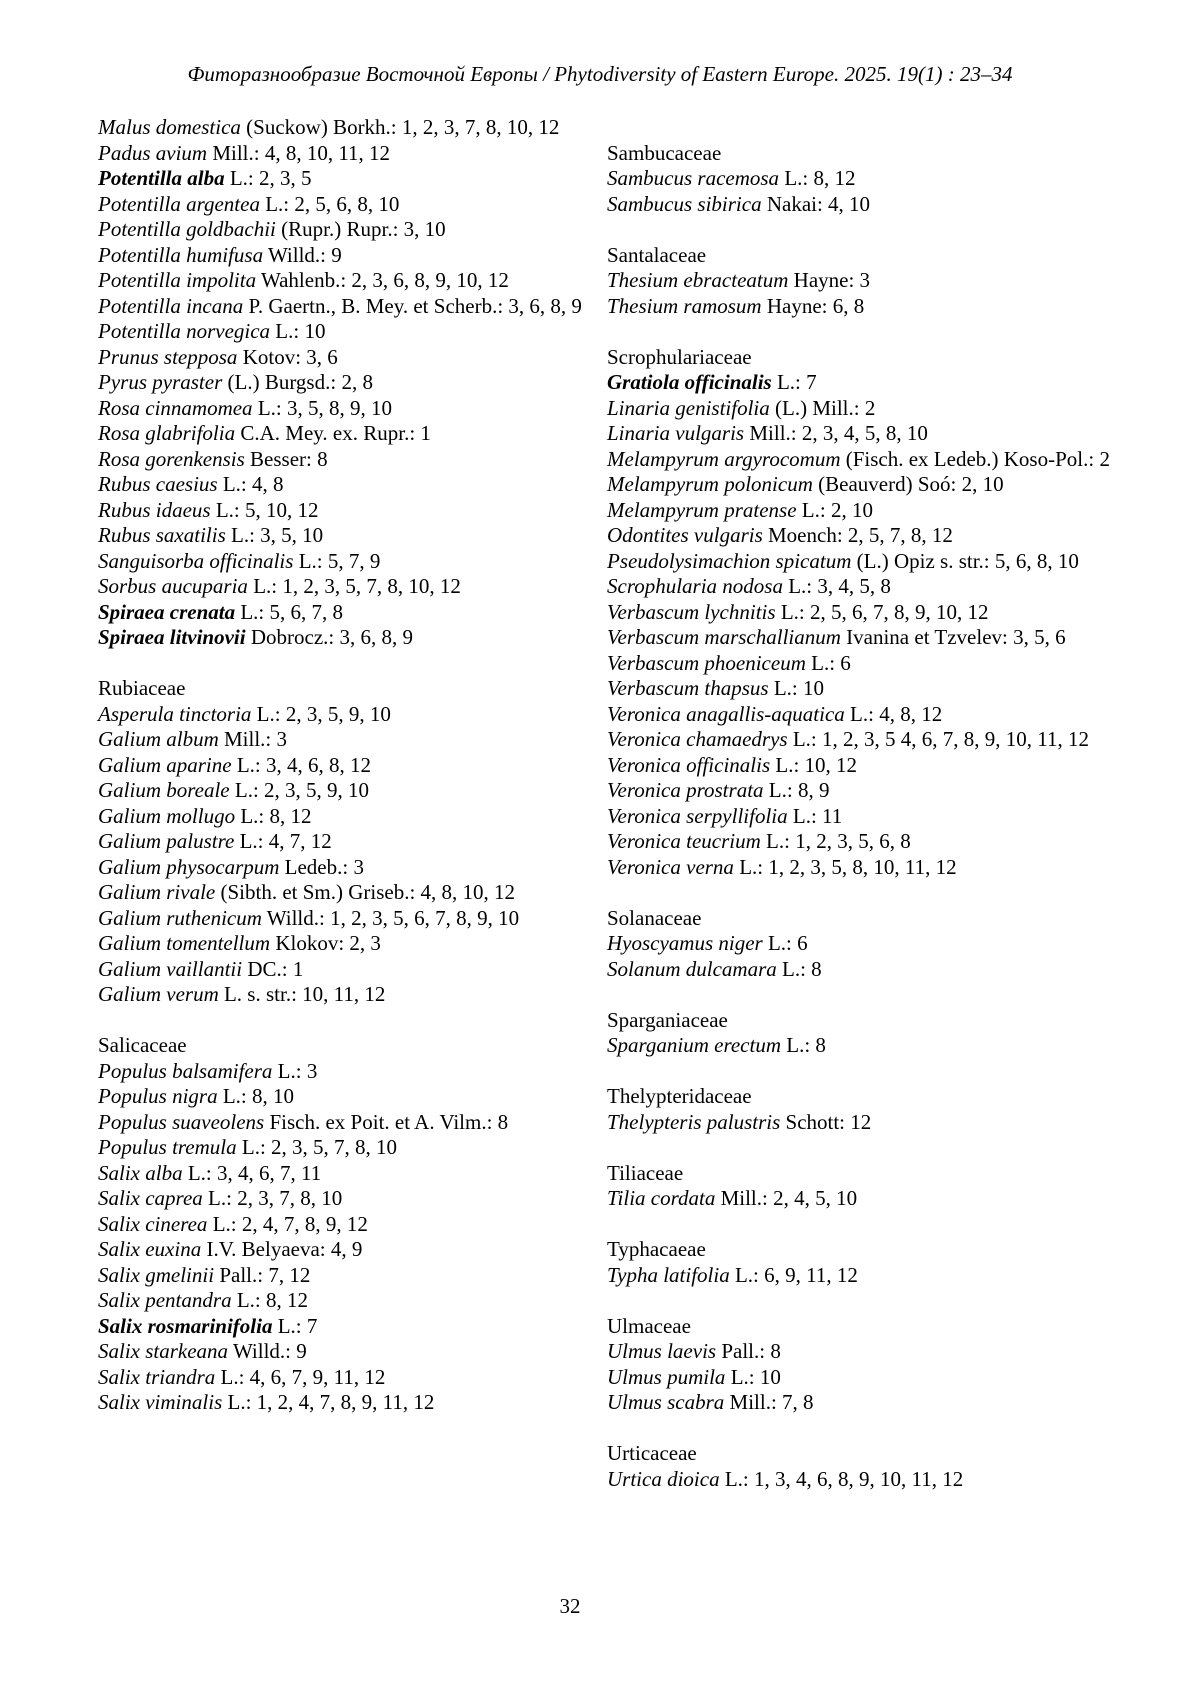 The width and height of the screenshot is (1200, 1697). What do you see at coordinates (357, 586) in the screenshot?
I see `species-authority-pages: L.: 1, 2, 3, 5, 7, 8, 10, 12` at bounding box center [357, 586].